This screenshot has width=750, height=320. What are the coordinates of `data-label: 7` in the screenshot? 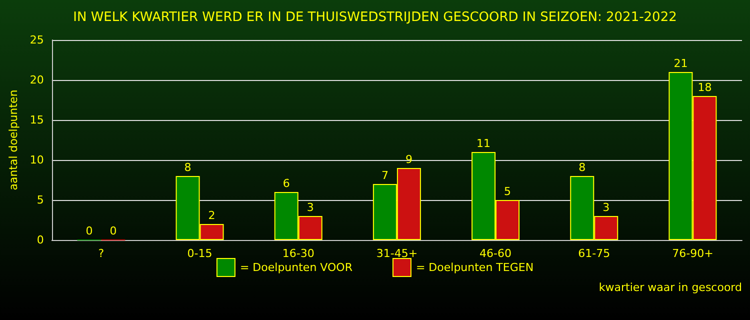 It's located at (384, 175).